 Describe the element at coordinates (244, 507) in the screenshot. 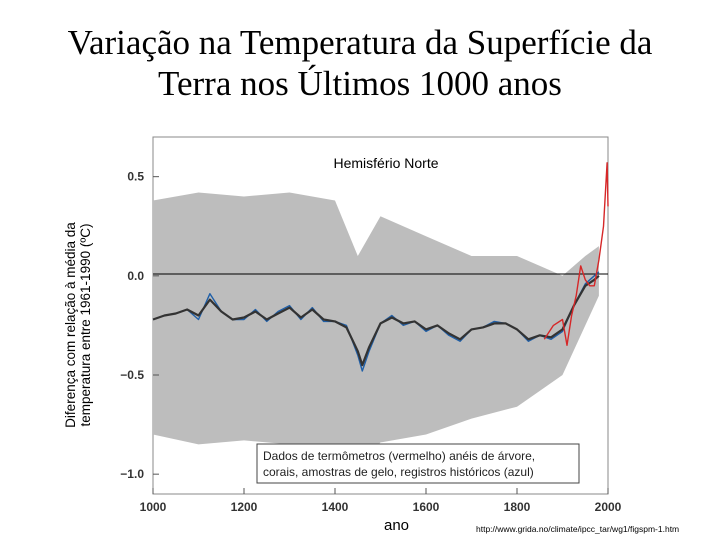

I see `x-tick-label: 1200` at that location.